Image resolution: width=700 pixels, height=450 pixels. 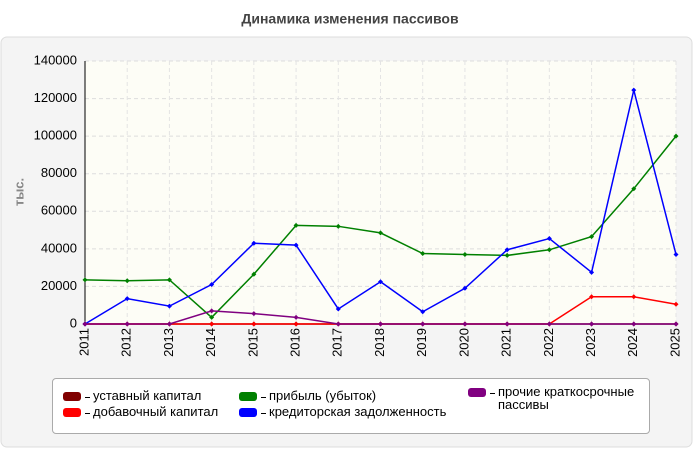 What do you see at coordinates (358, 411) in the screenshot?
I see `legend-label: кредиторская задолженность` at bounding box center [358, 411].